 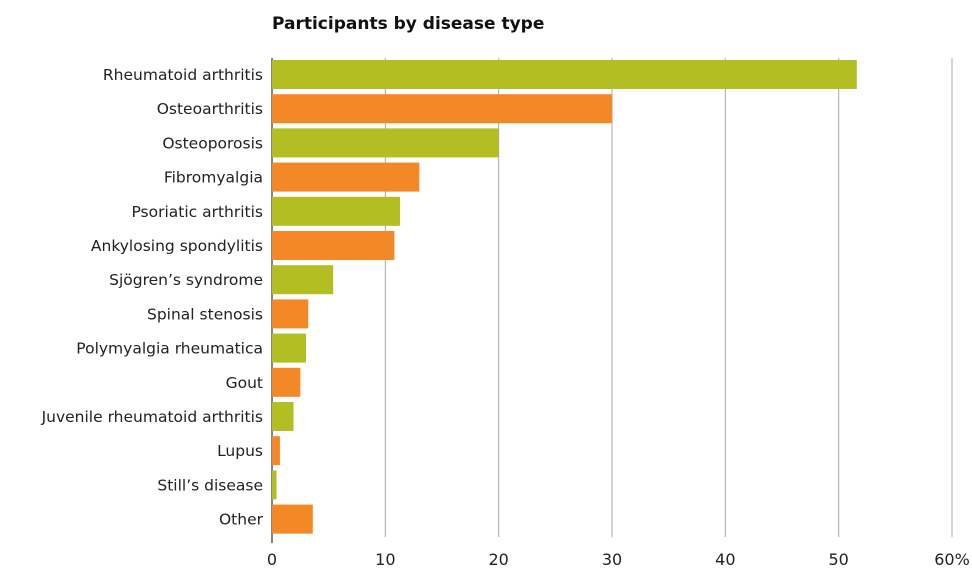 I want to click on category-label: Fibromyalgia, so click(x=213, y=178).